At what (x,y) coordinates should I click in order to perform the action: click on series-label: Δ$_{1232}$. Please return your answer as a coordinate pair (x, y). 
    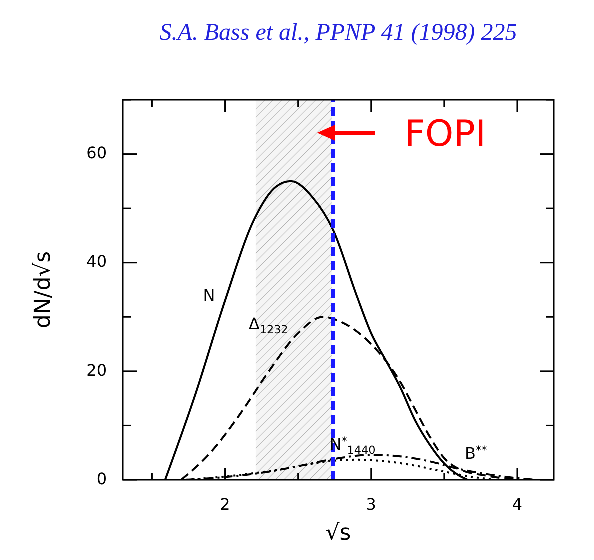
    Looking at the image, I should click on (268, 325).